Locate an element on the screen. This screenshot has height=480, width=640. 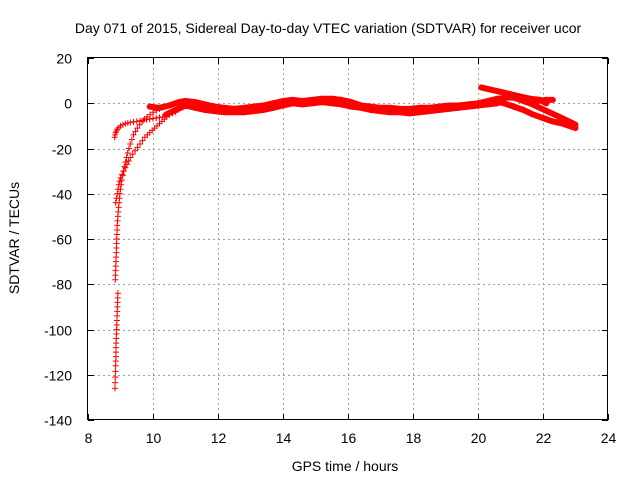
y-tick-label: -80 is located at coordinates (62, 285).